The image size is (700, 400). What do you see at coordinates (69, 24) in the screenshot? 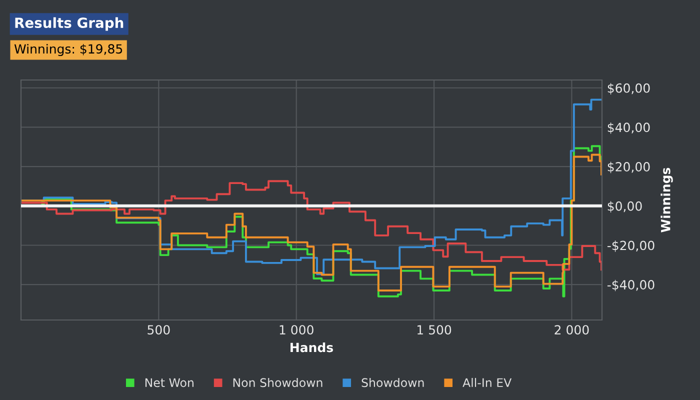
I see `chart-title: Results Graph` at bounding box center [69, 24].